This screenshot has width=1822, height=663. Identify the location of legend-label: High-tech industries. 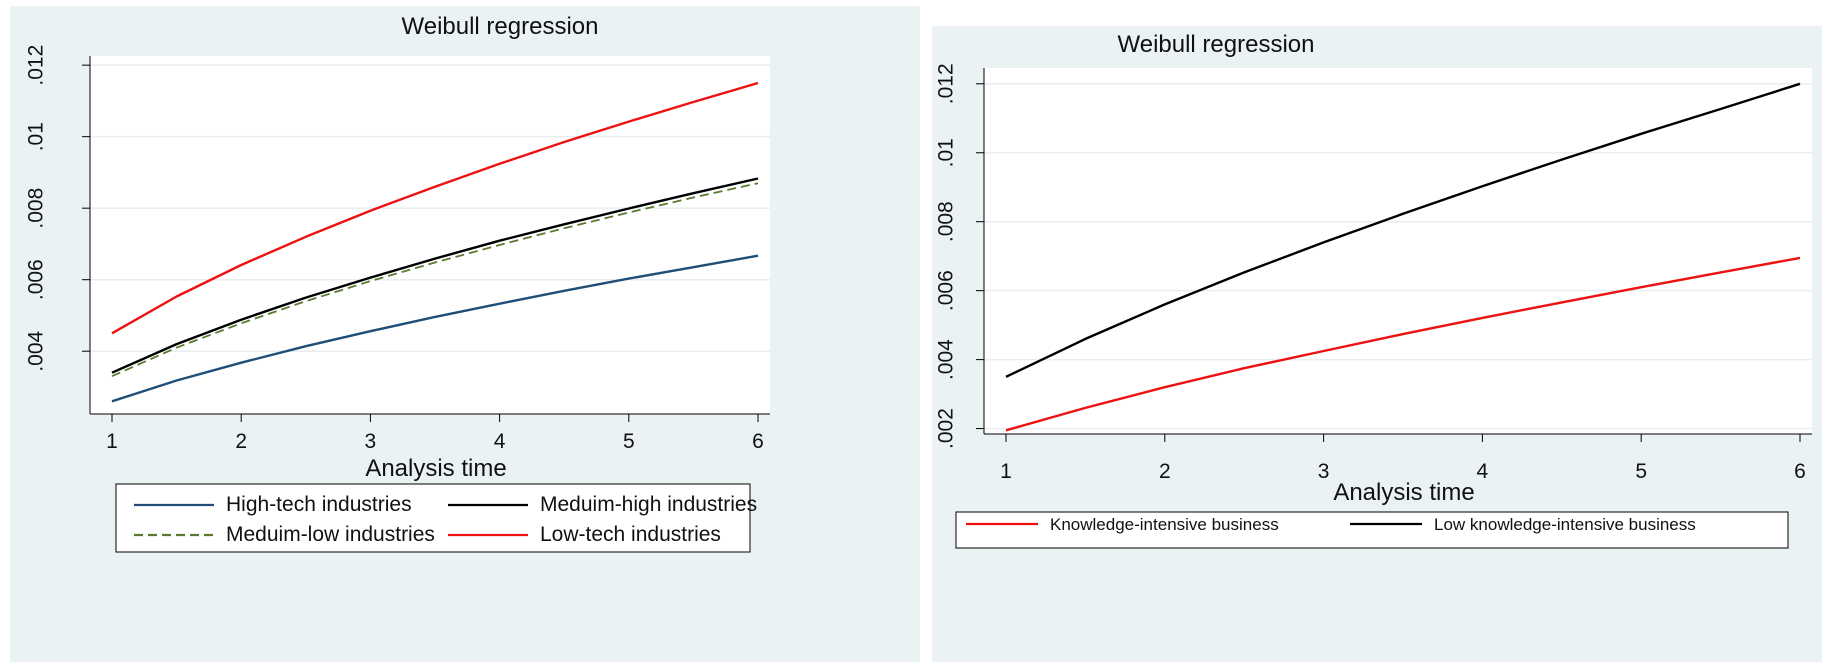
(319, 504).